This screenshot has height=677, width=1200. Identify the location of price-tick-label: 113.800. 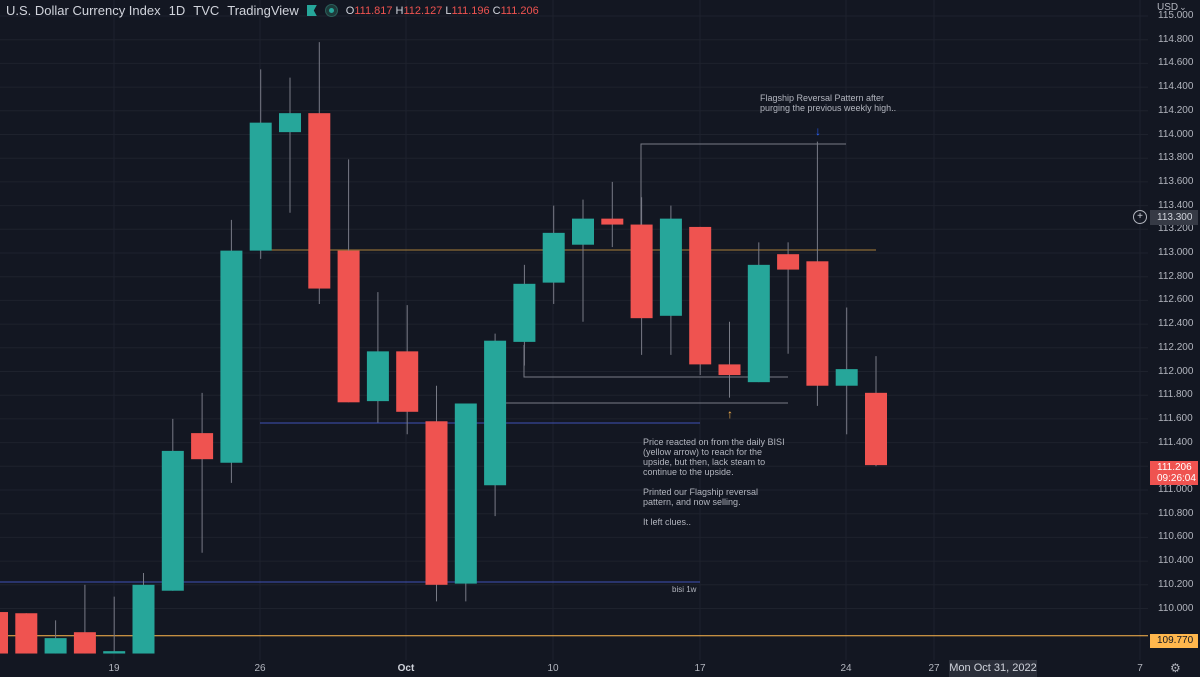
(1176, 158).